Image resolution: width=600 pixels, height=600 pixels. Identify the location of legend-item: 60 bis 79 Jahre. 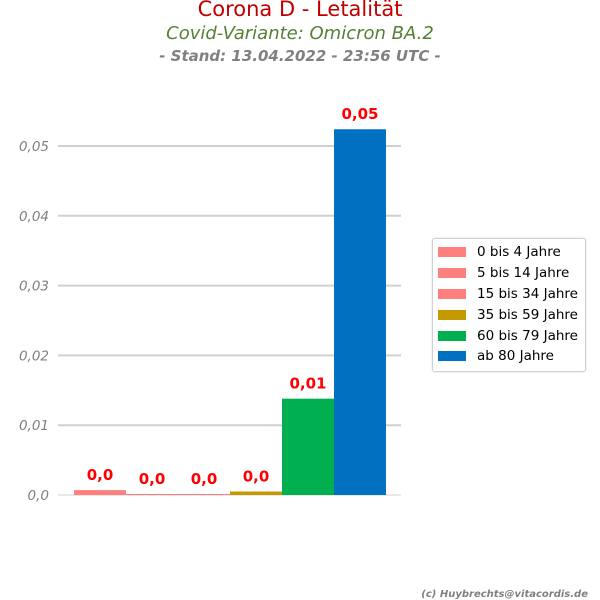
(509, 335).